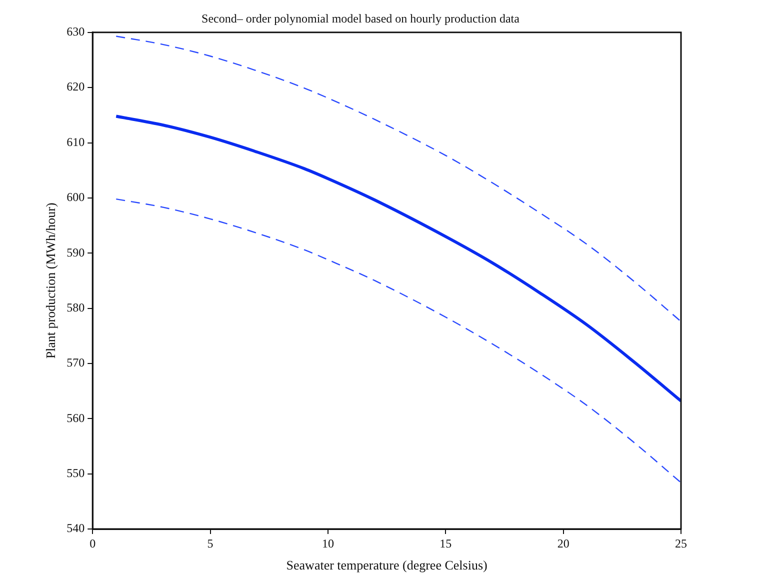 This screenshot has height=584, width=766. What do you see at coordinates (75, 528) in the screenshot?
I see `y-tick-label: 540` at bounding box center [75, 528].